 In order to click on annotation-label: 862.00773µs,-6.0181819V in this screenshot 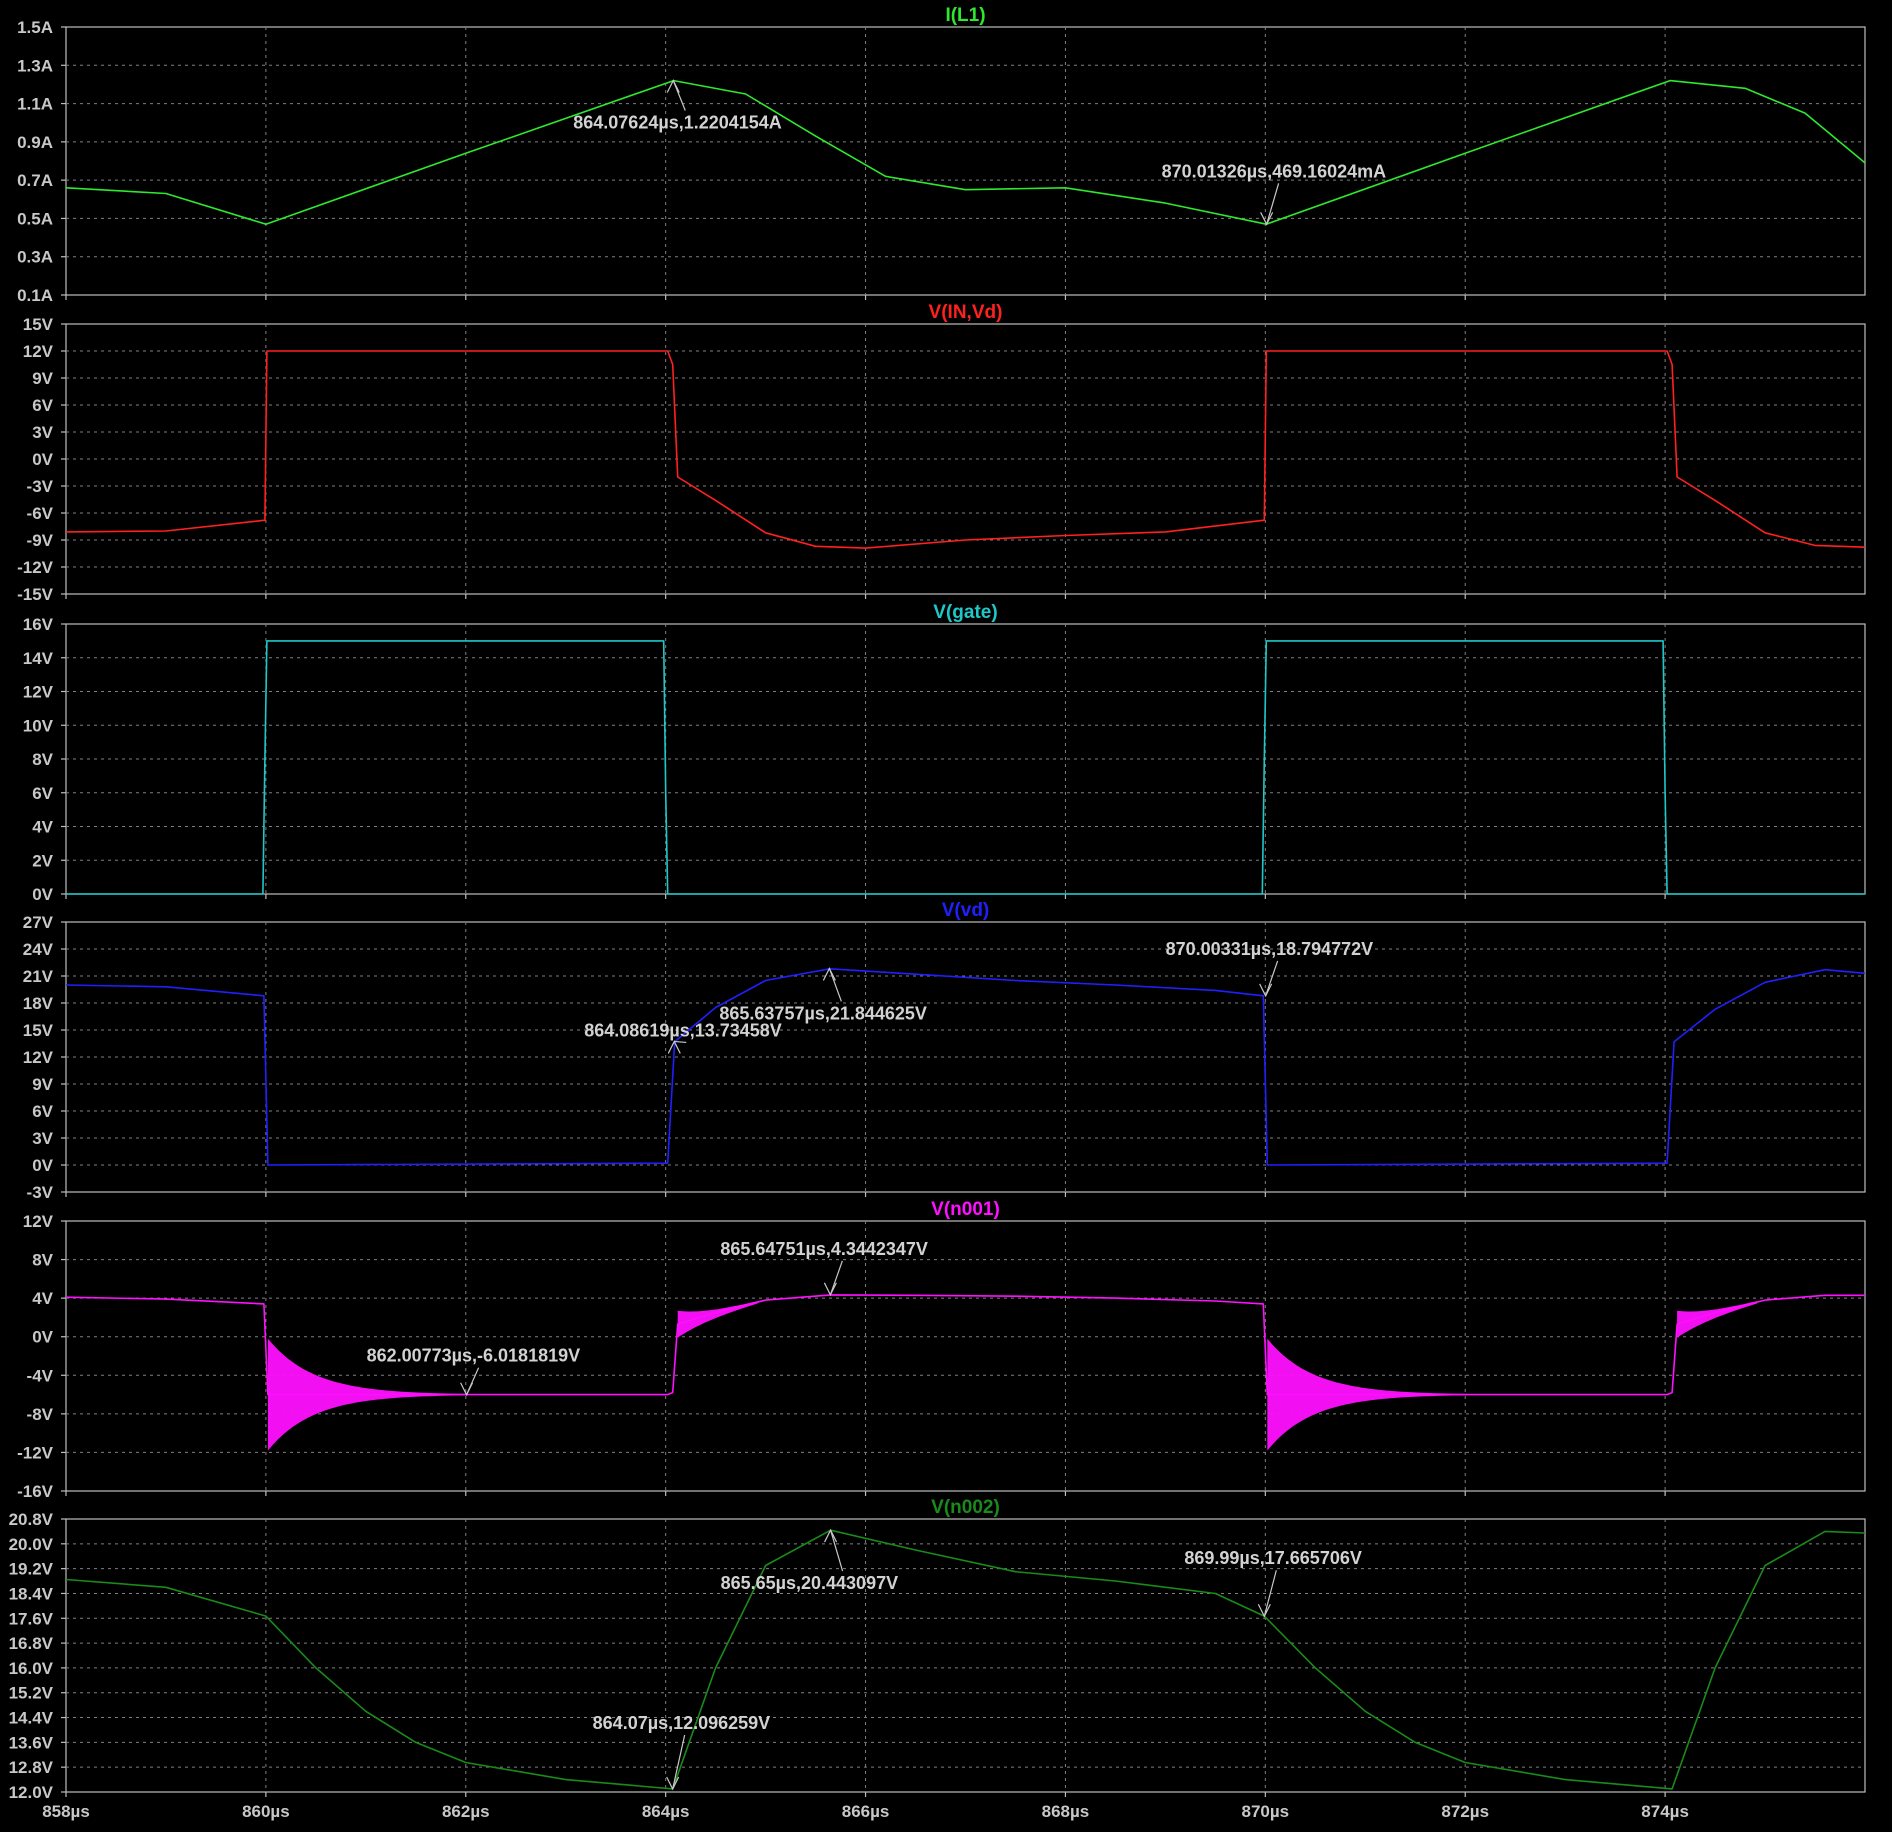, I will do `click(474, 1356)`.